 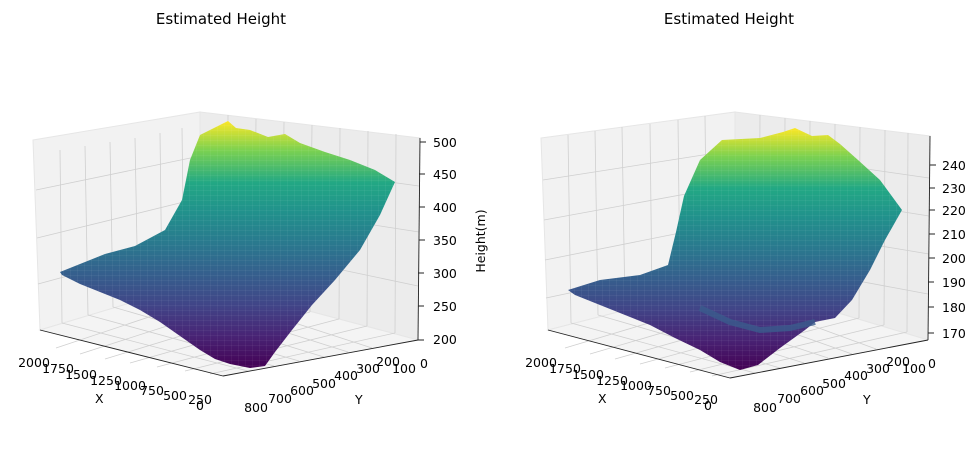 I want to click on z-tick-label: 250, so click(x=445, y=306).